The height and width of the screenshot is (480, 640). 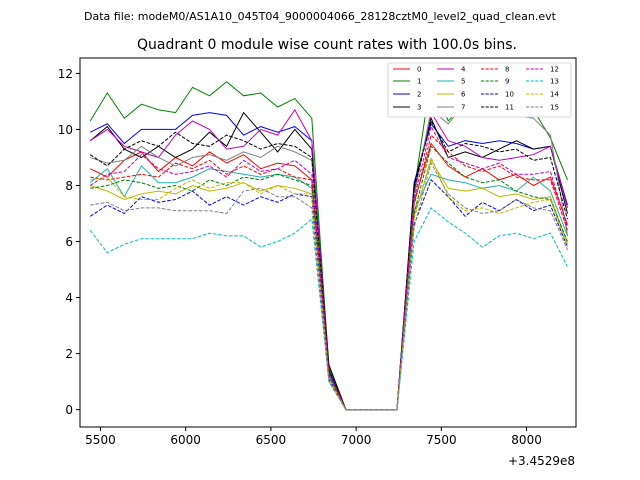 What do you see at coordinates (419, 82) in the screenshot?
I see `legend-label: 1` at bounding box center [419, 82].